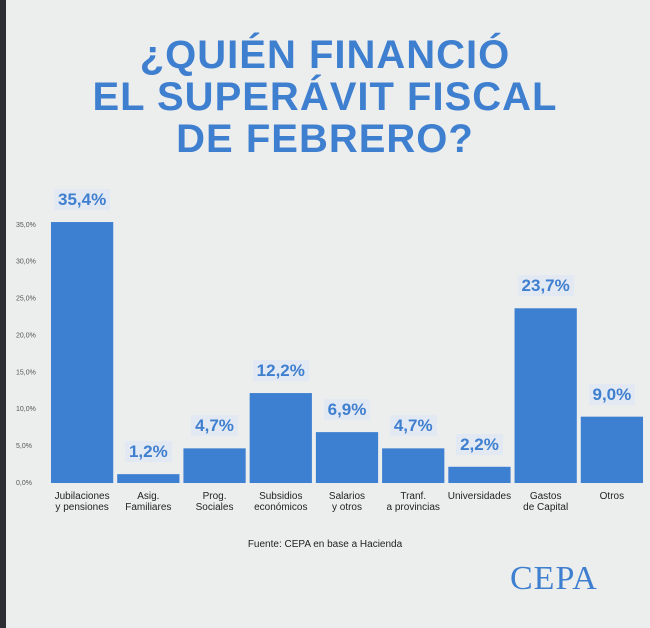 This screenshot has width=650, height=628. Describe the element at coordinates (26, 335) in the screenshot. I see `y-tick-label: 20,0%` at that location.